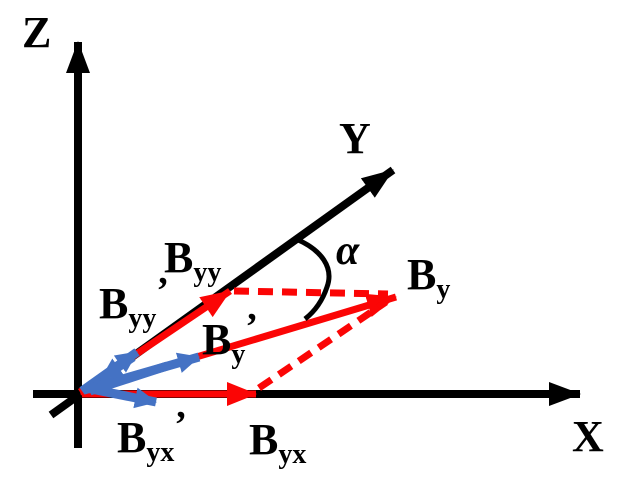 The image size is (633, 478). Describe the element at coordinates (152, 436) in the screenshot. I see `label-b-yx-prime: Byx’` at that location.